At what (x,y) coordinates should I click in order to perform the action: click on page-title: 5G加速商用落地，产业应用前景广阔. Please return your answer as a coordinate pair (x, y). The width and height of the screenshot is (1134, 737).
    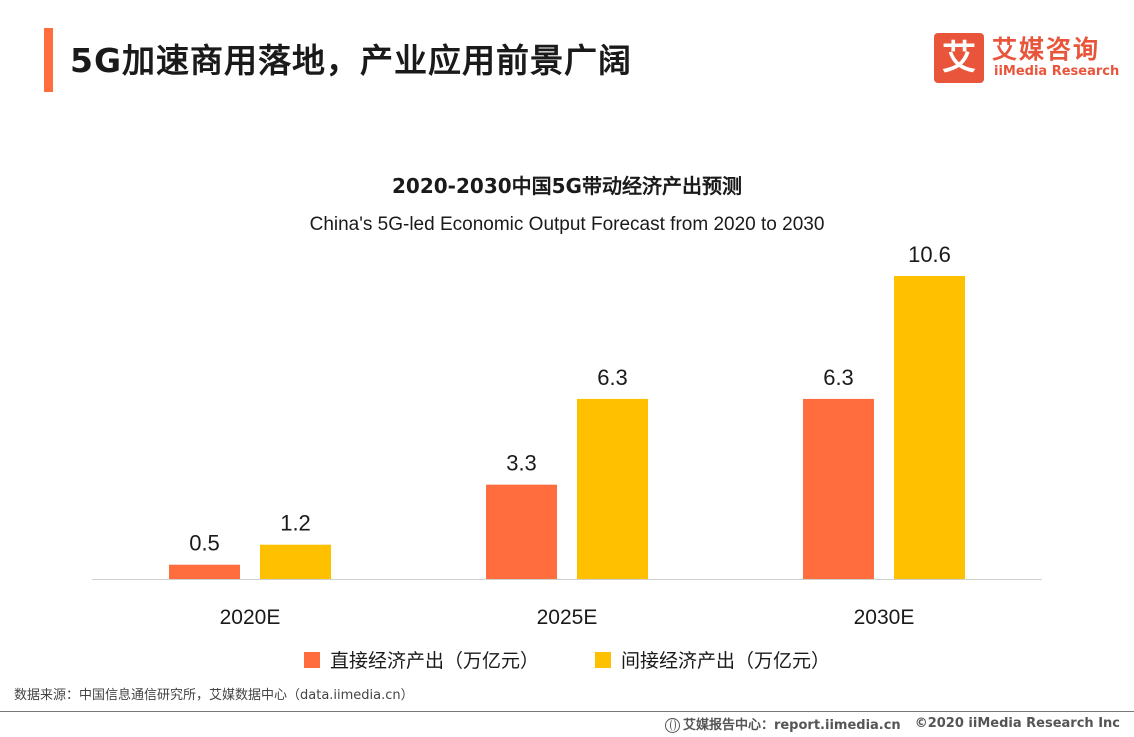
    Looking at the image, I should click on (351, 60).